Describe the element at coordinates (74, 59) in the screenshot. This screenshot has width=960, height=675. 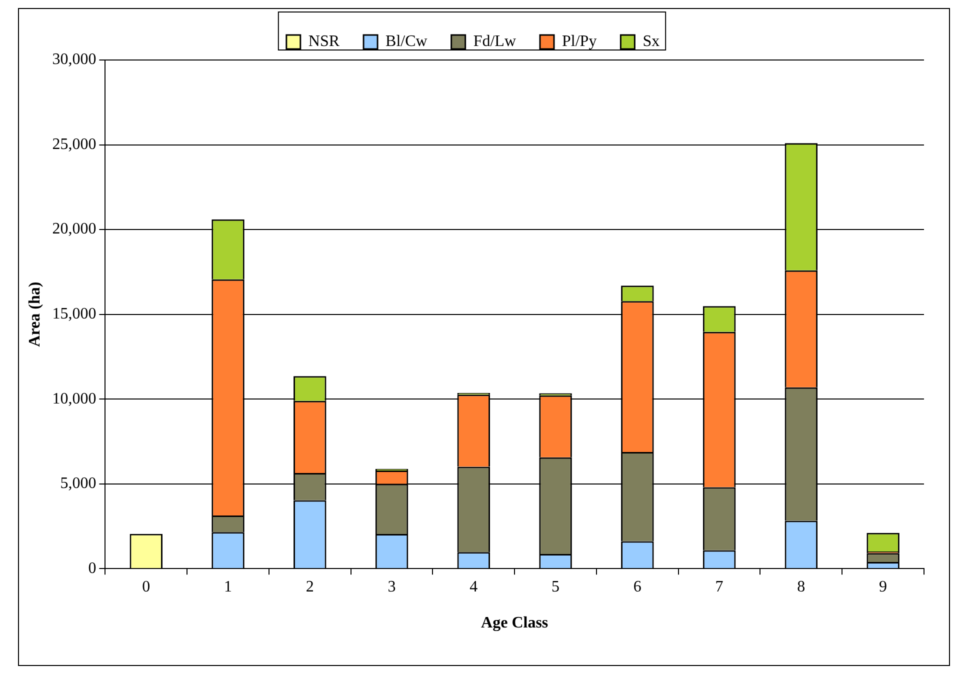
I see `y-tick-label: 30,000` at that location.